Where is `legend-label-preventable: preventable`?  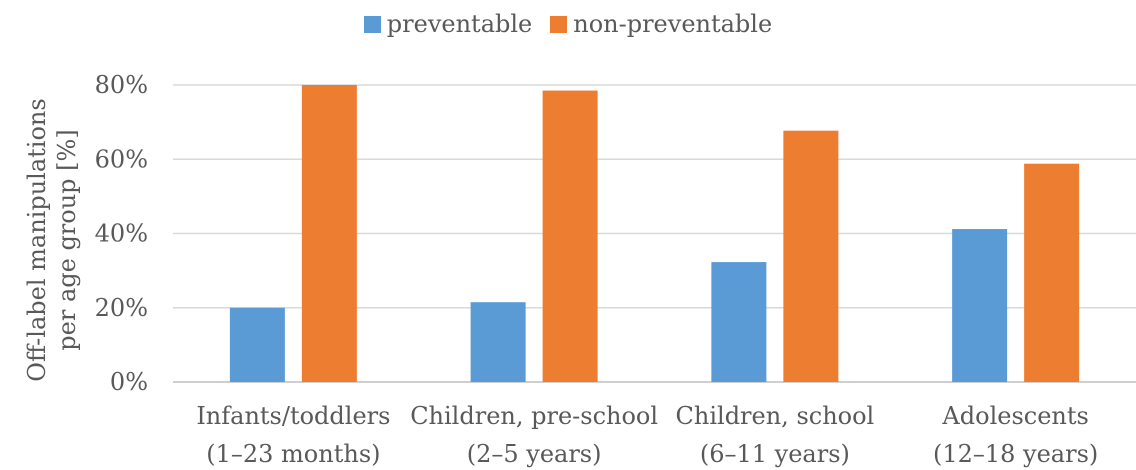
legend-label-preventable: preventable is located at coordinates (459, 24).